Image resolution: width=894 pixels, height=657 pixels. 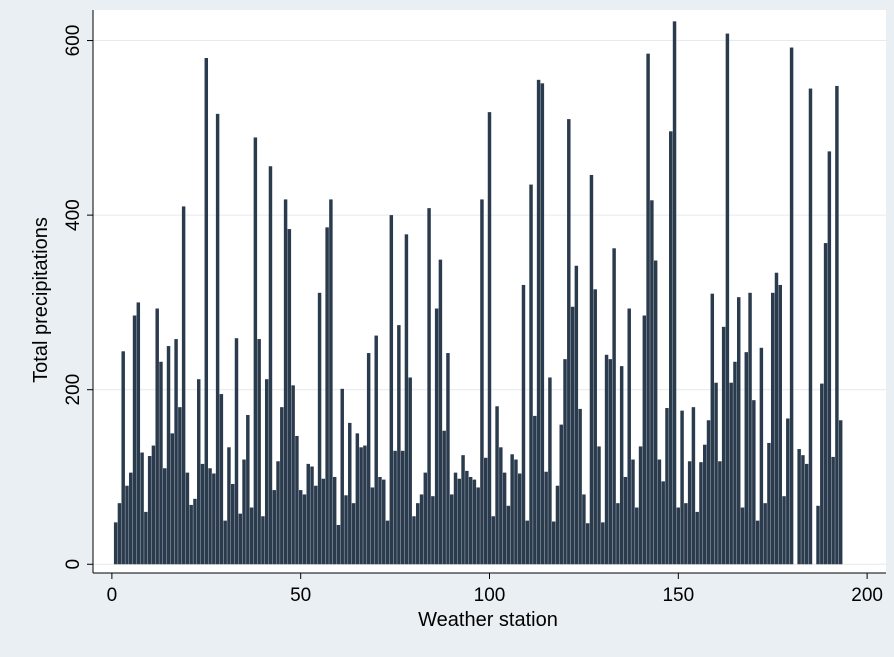 What do you see at coordinates (73, 41) in the screenshot?
I see `y-tick-label: 600` at bounding box center [73, 41].